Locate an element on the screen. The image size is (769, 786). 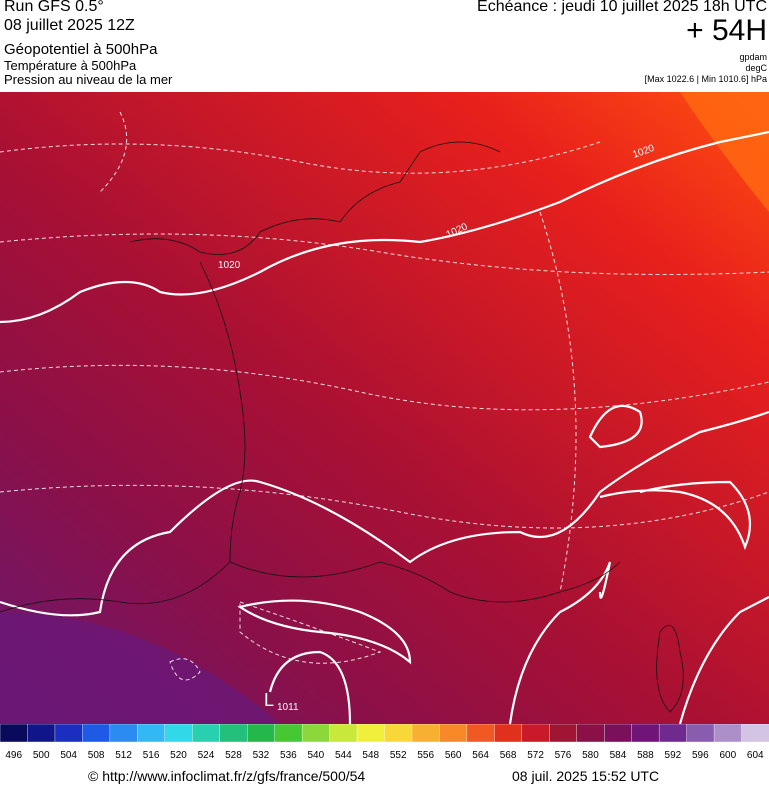
scale-label: 556 is located at coordinates (425, 755).